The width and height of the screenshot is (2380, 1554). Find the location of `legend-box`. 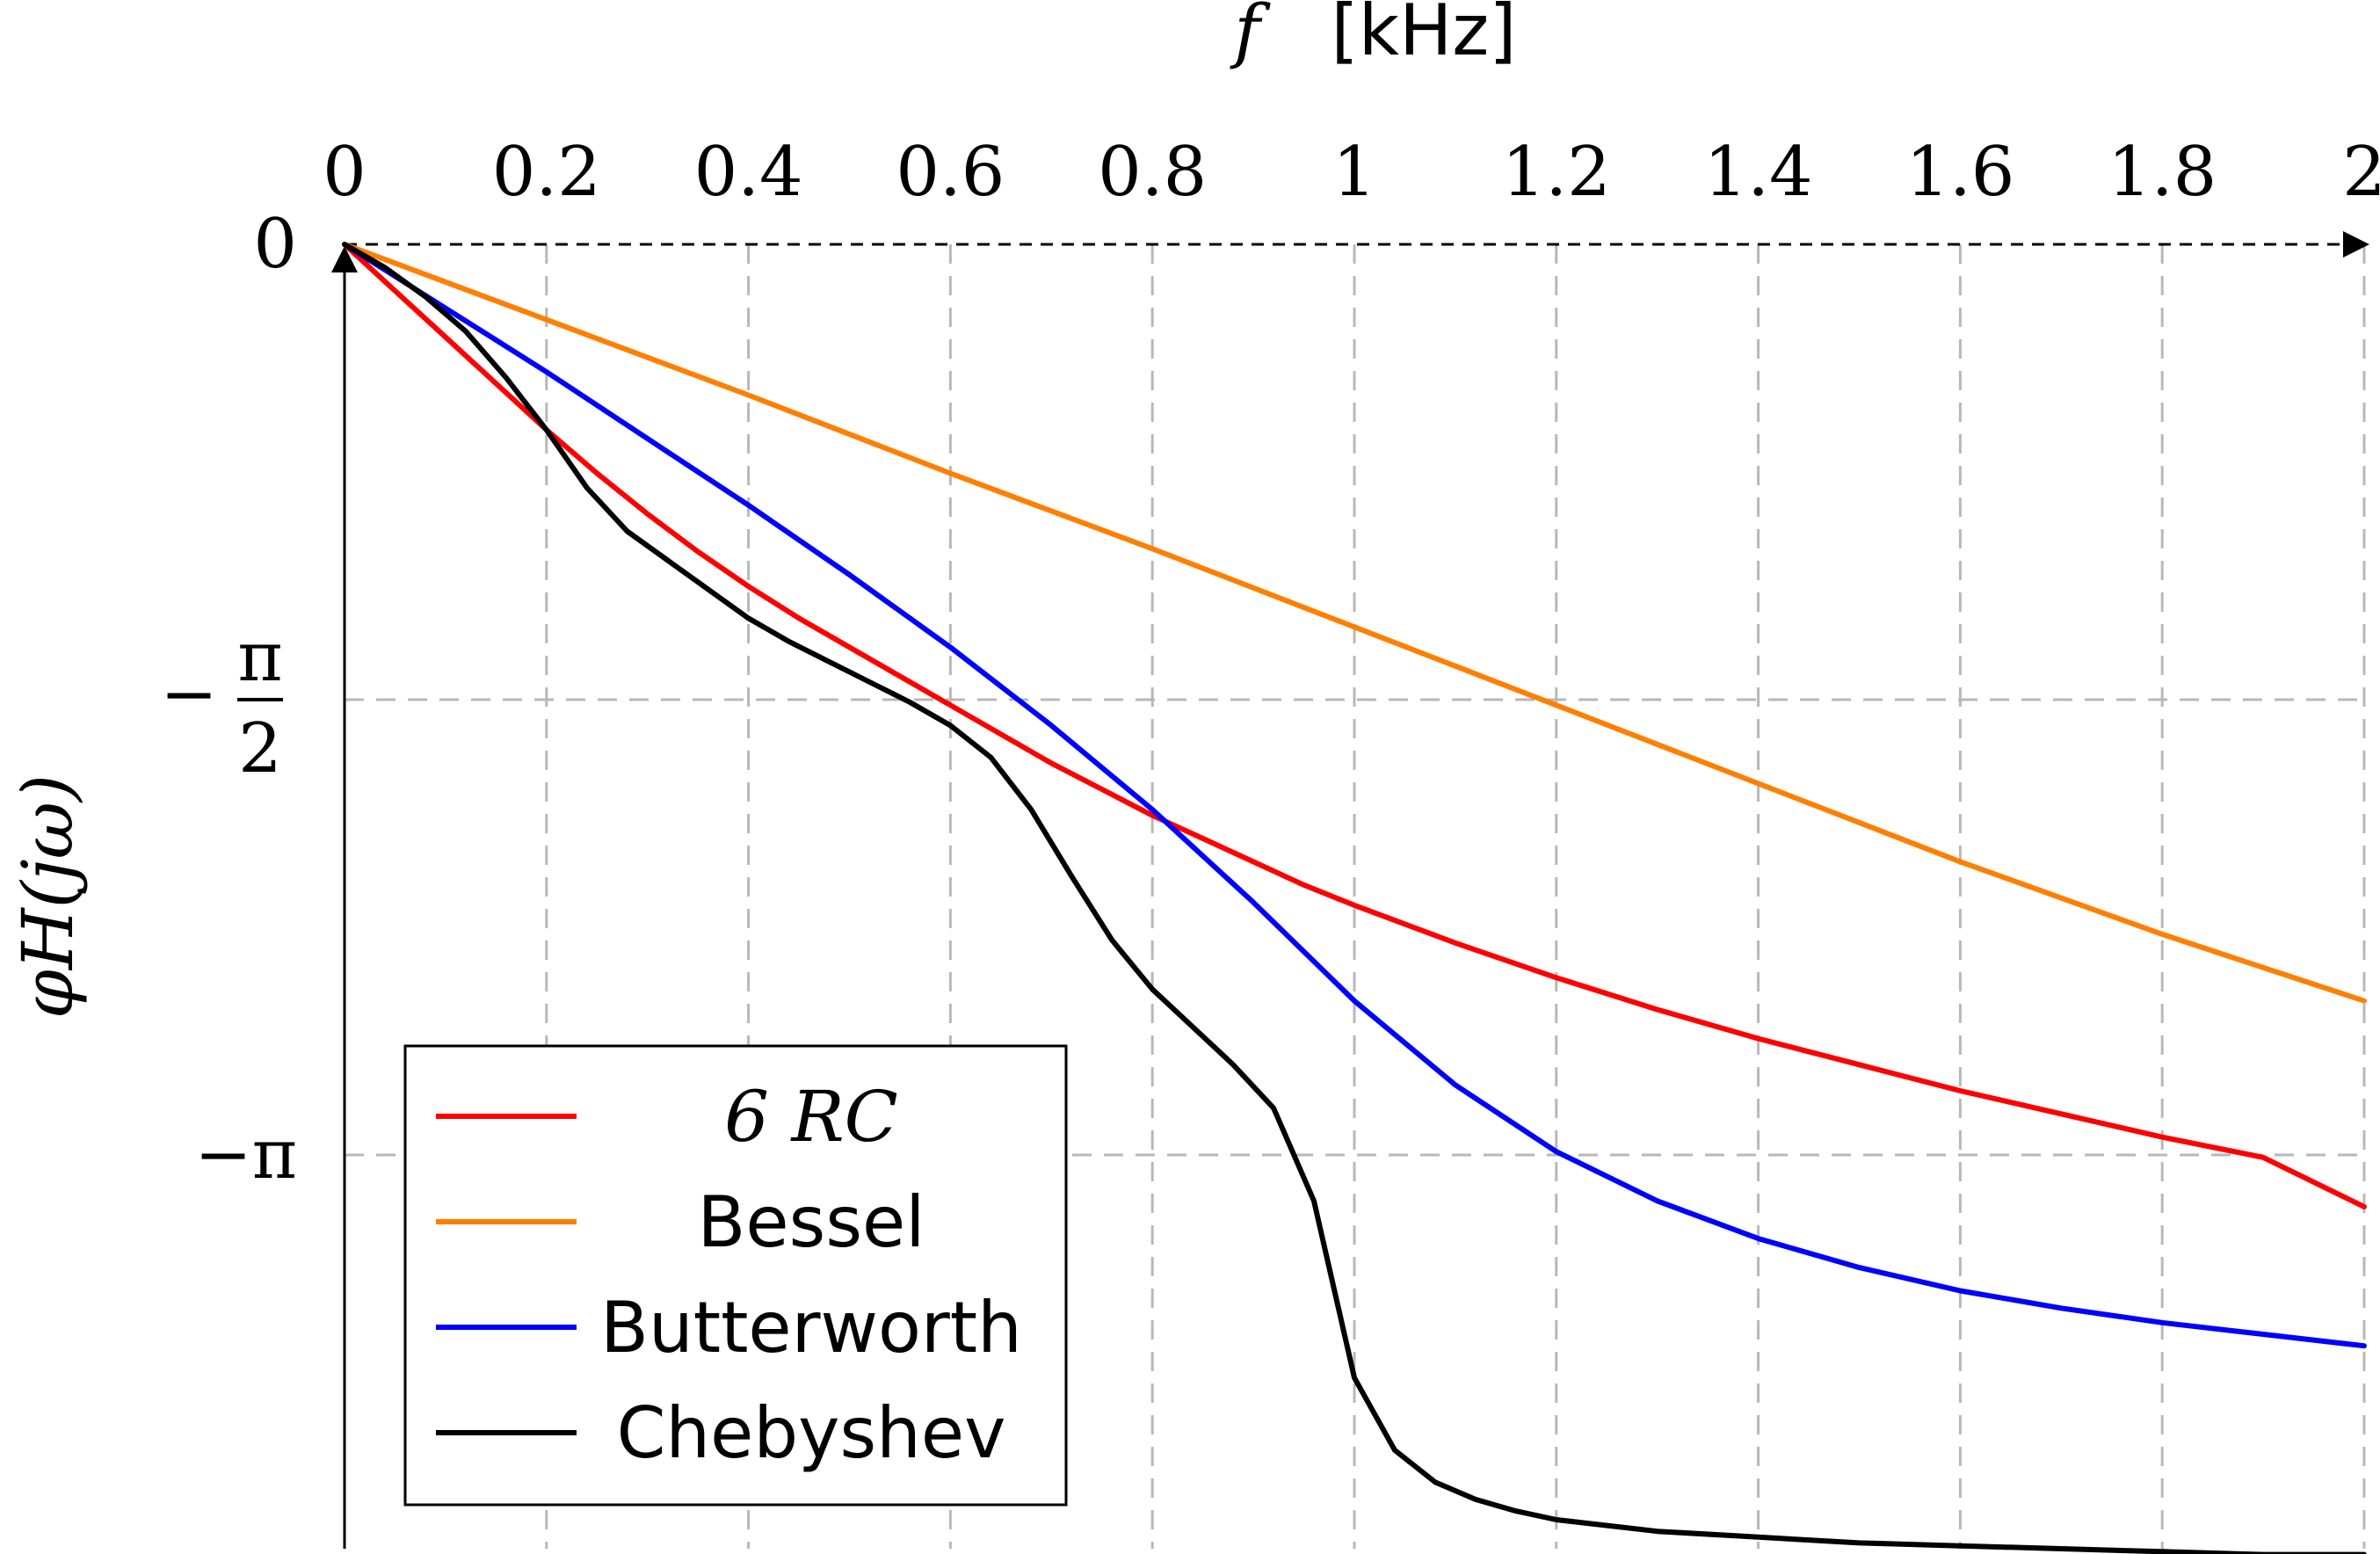

legend-box is located at coordinates (735, 1275).